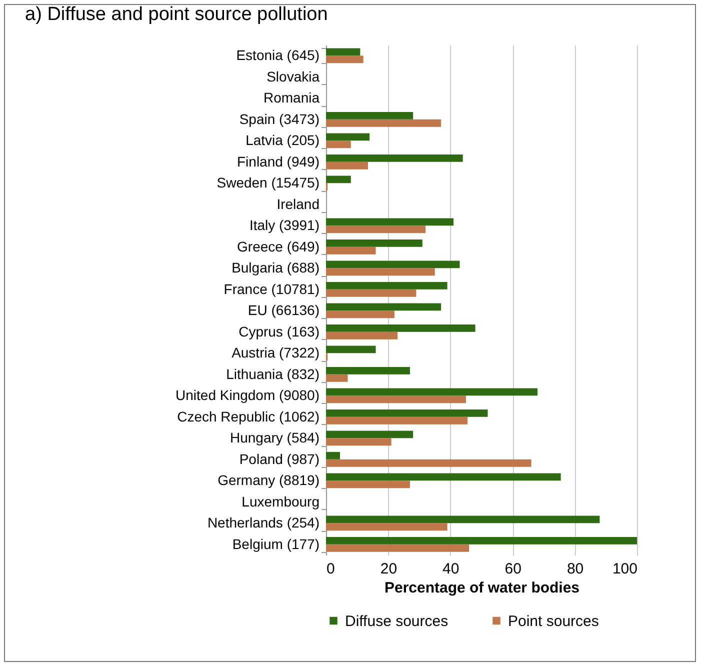 The width and height of the screenshot is (702, 670). Describe the element at coordinates (278, 55) in the screenshot. I see `y-tick-label: Estonia (645)` at that location.